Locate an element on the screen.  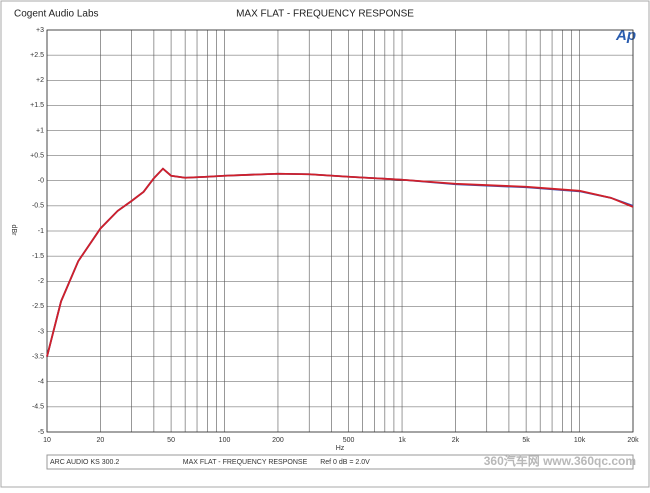
x-tick-label: 2k is located at coordinates (456, 440).